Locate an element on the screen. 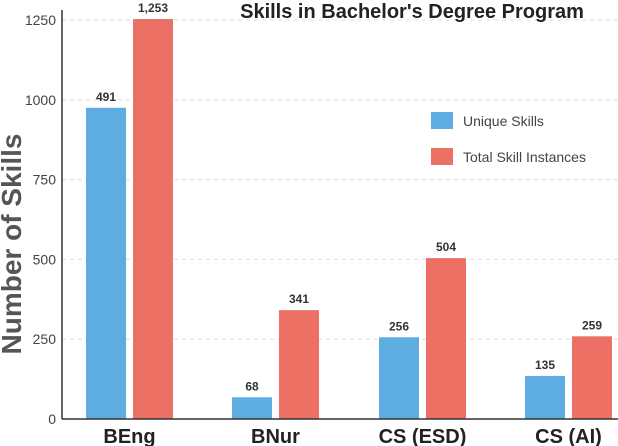 This screenshot has width=618, height=446. bar-value-label: 256 is located at coordinates (399, 326).